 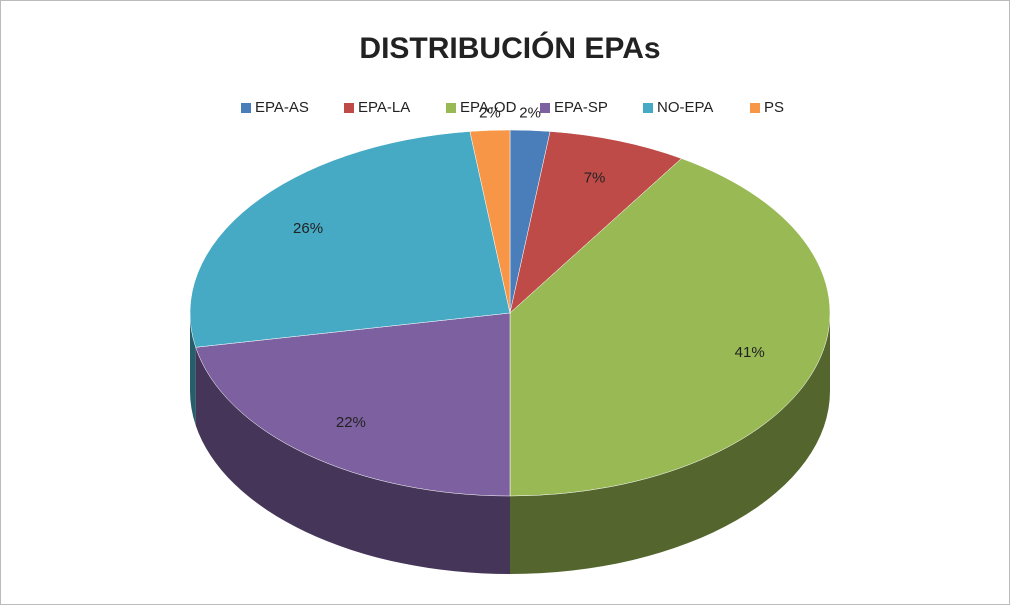 What do you see at coordinates (308, 228) in the screenshot?
I see `data-label: 26%` at bounding box center [308, 228].